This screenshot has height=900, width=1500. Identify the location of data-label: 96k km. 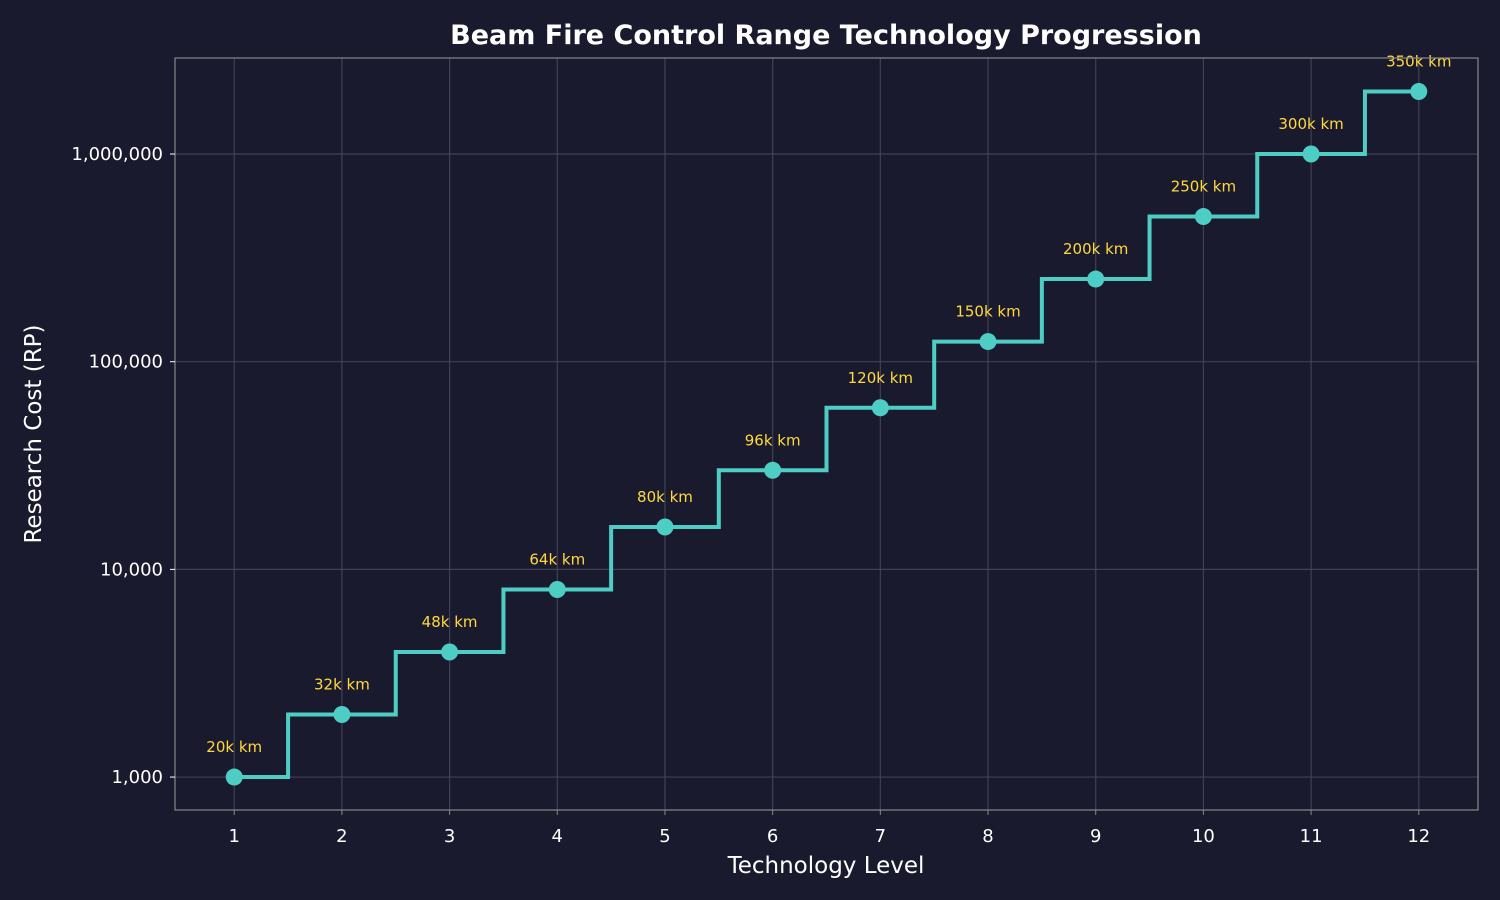
(773, 440).